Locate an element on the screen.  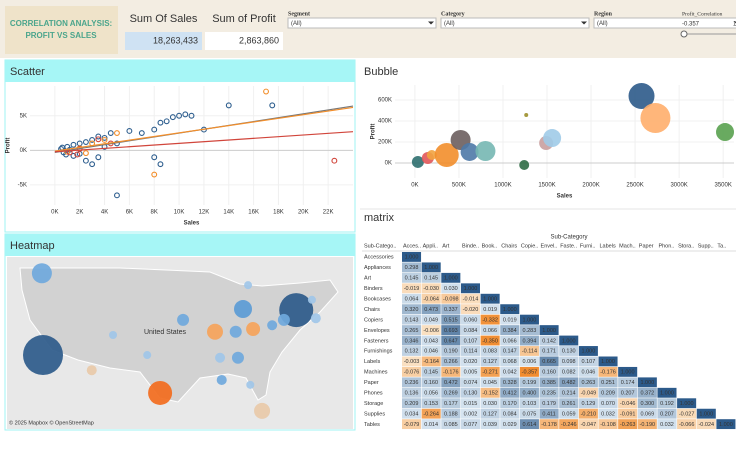
x-tick-label: 14K is located at coordinates (228, 213).